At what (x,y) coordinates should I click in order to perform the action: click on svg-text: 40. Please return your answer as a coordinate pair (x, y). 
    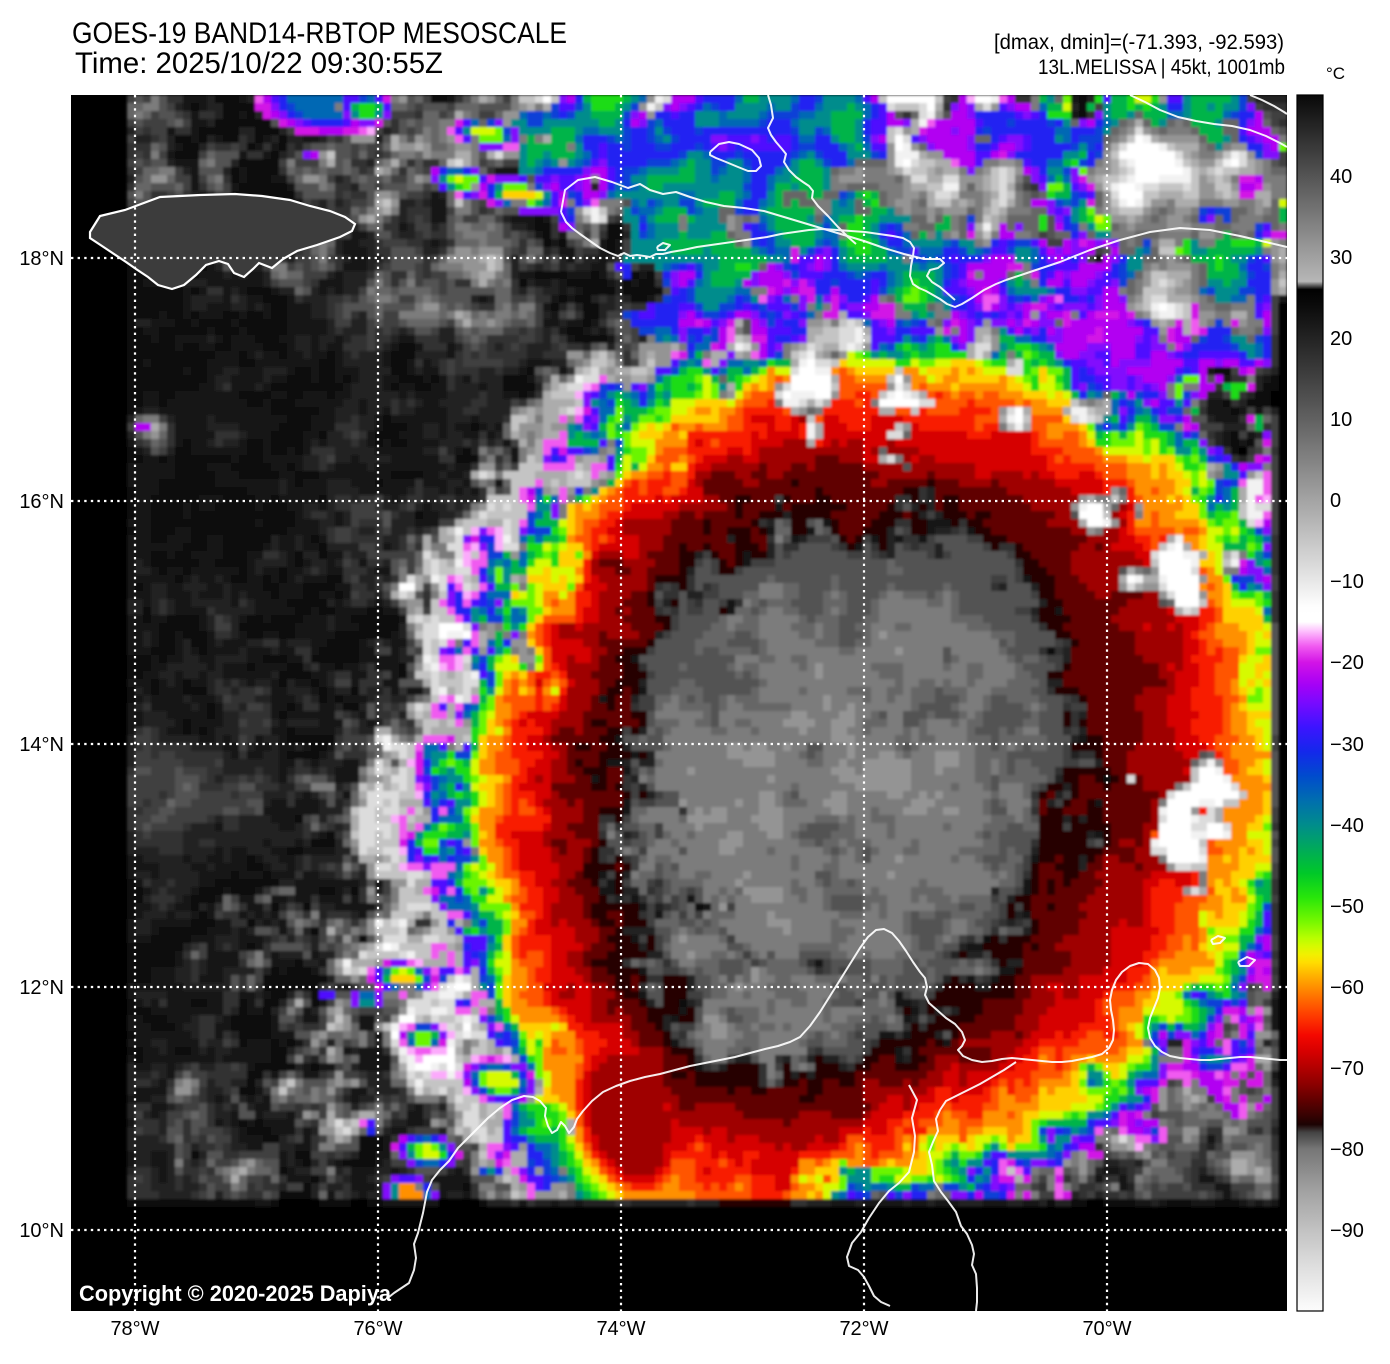
    Looking at the image, I should click on (1341, 177).